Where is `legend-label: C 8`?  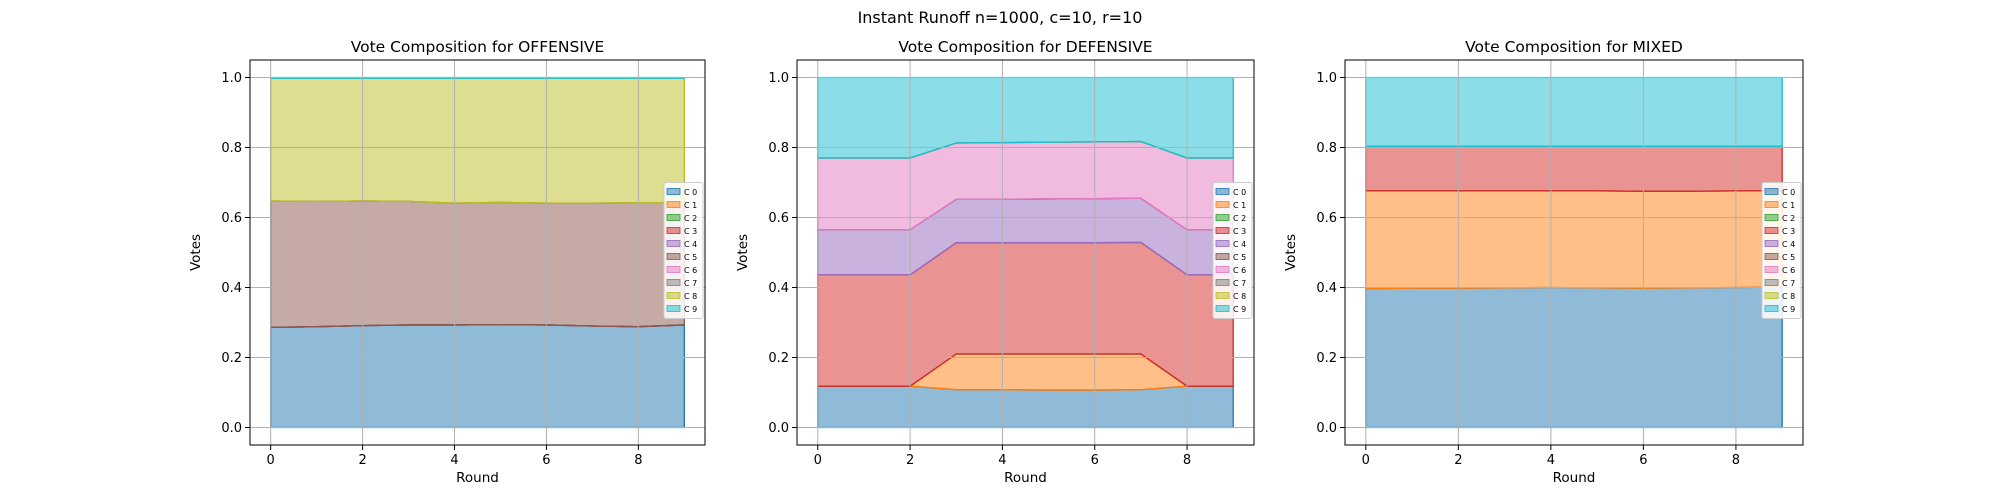 legend-label: C 8 is located at coordinates (1239, 296).